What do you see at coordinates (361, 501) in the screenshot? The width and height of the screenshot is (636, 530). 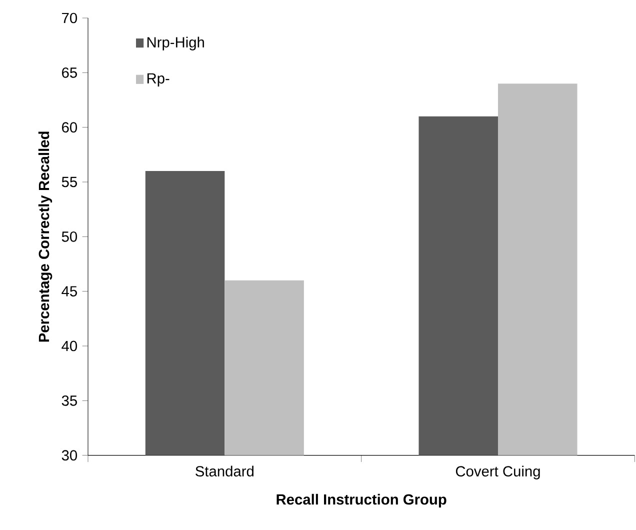 I see `x-axis-title: Recall Instruction Group` at bounding box center [361, 501].